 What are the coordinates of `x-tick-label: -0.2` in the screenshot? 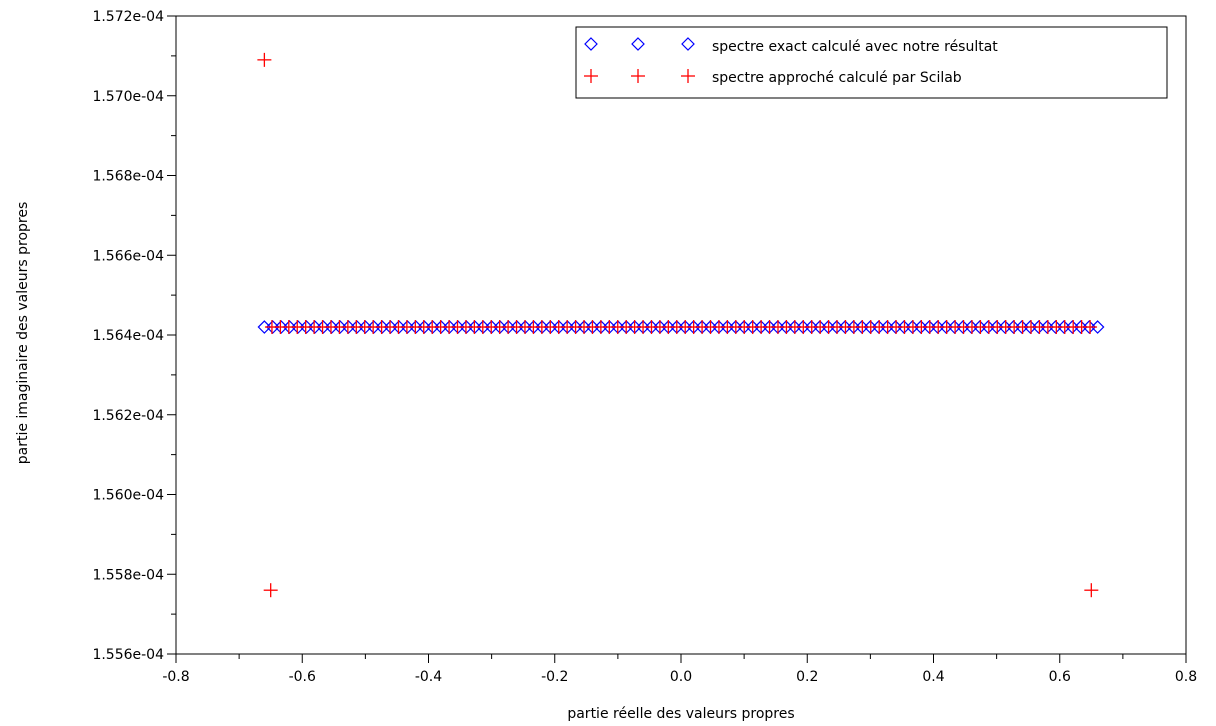 It's located at (554, 677).